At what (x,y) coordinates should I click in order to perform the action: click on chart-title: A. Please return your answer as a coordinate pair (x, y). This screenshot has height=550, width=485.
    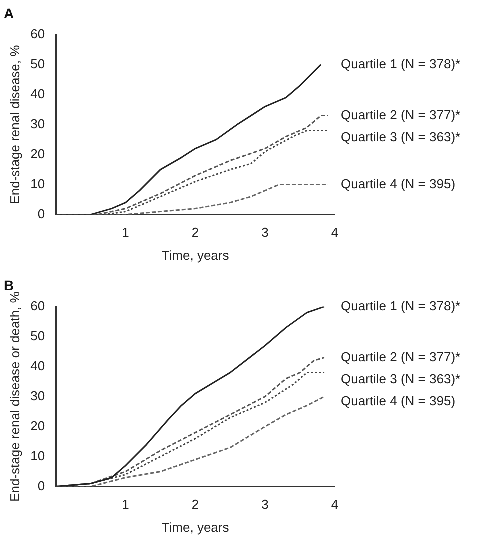
    Looking at the image, I should click on (9, 13).